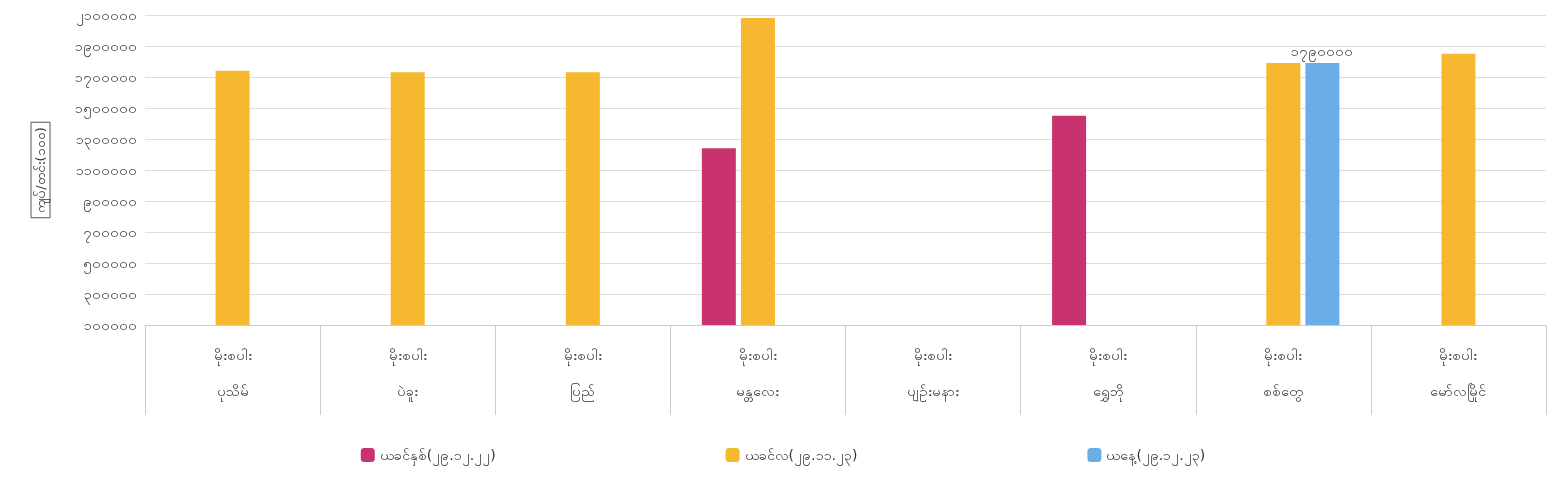 The image size is (1566, 485). What do you see at coordinates (110, 202) in the screenshot?
I see `y-tick-label: ၉၀၀၀၀၀` at bounding box center [110, 202].